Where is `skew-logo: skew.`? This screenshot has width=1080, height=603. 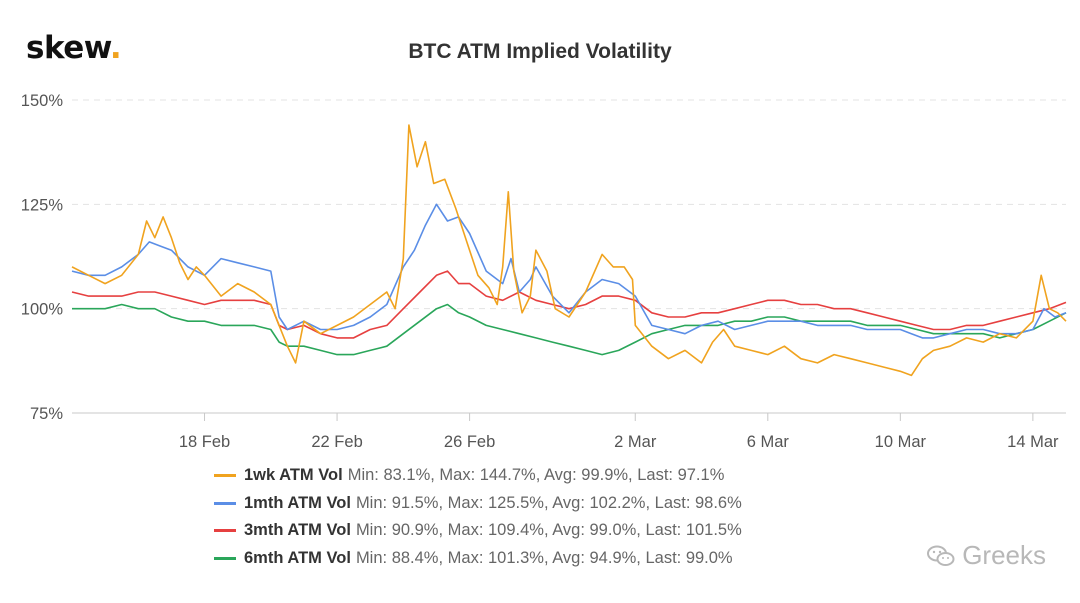 skew-logo: skew. is located at coordinates (74, 48).